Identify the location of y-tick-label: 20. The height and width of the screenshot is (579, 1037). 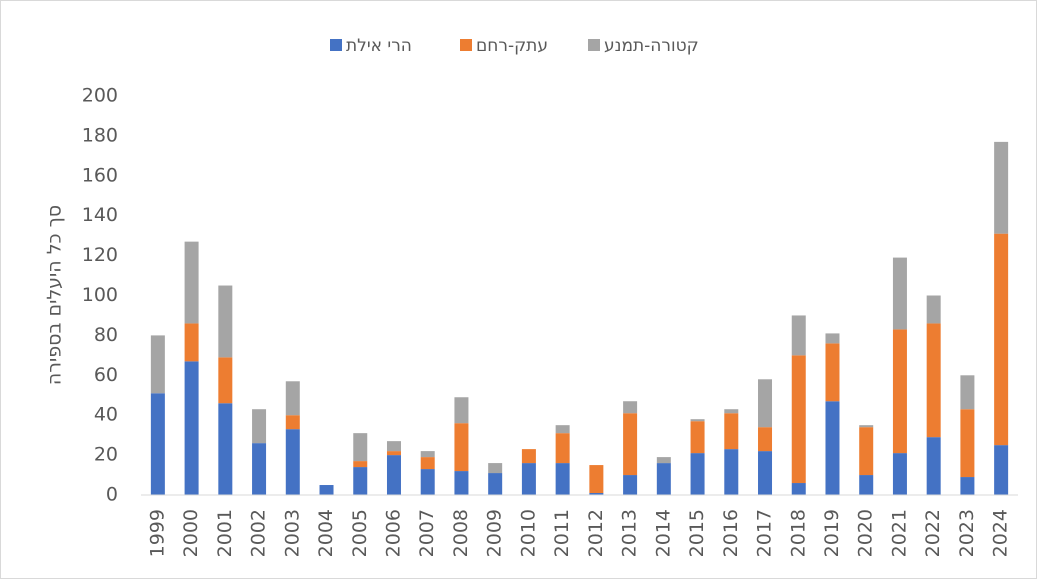
(106, 455).